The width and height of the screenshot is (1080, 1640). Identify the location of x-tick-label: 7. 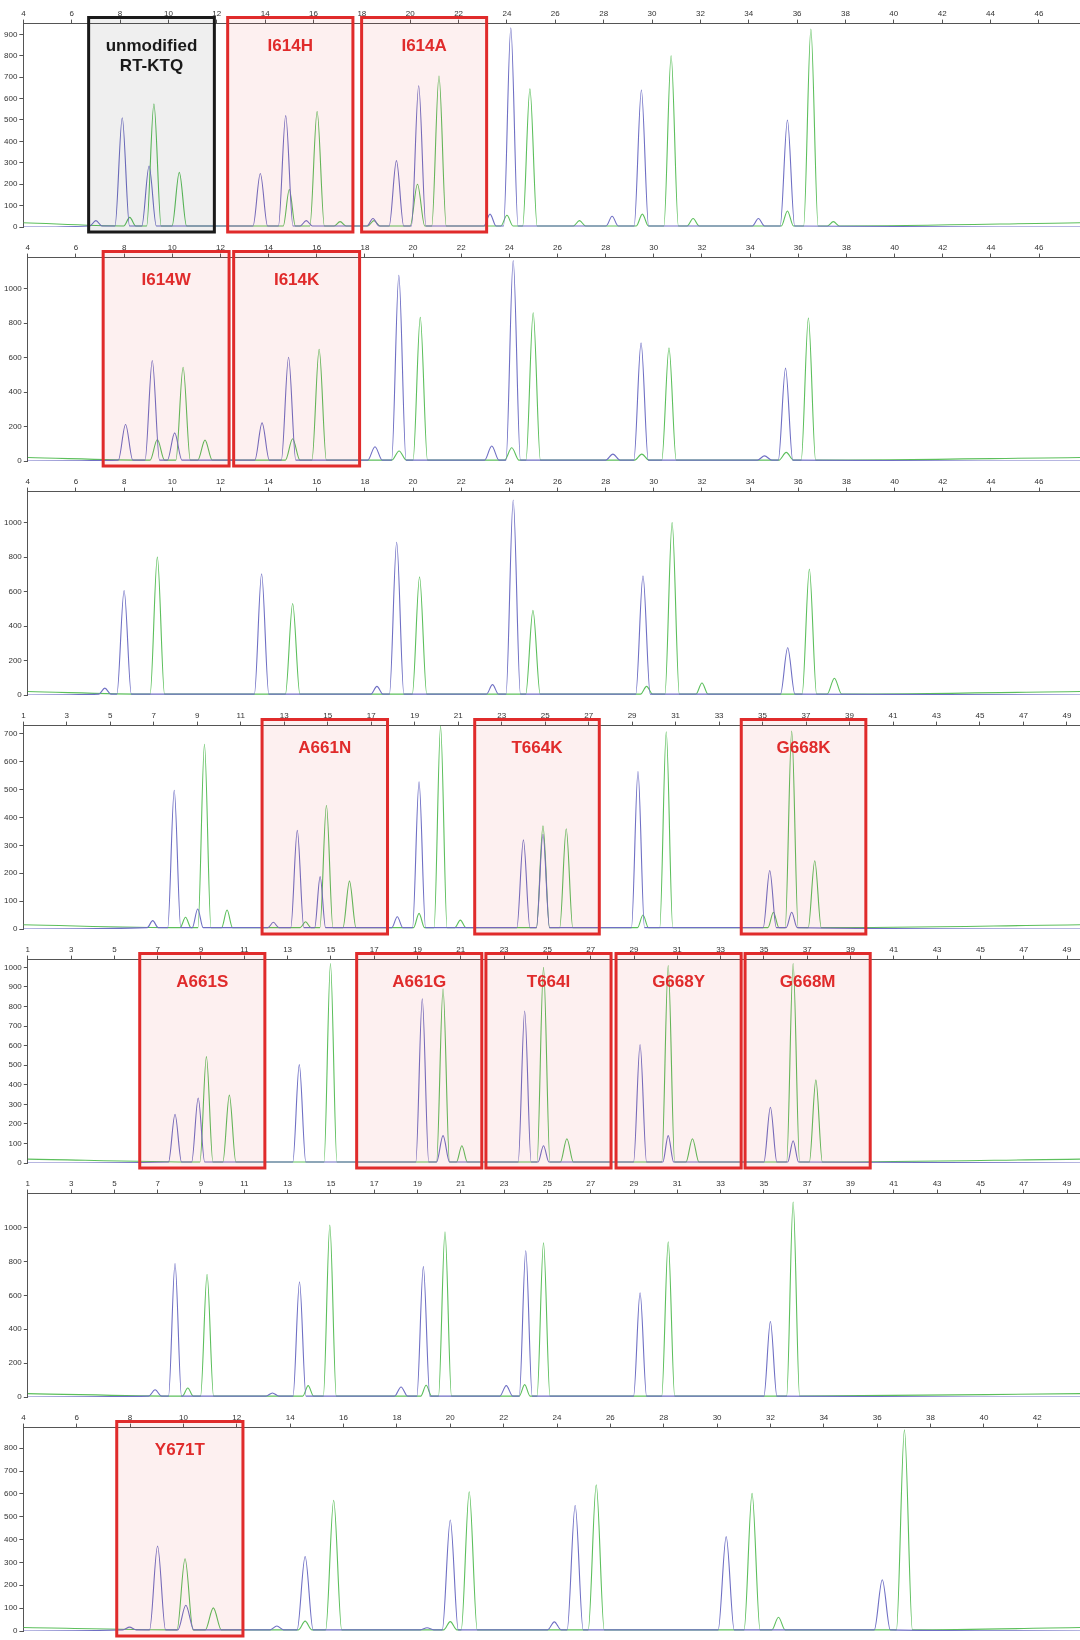
(154, 715).